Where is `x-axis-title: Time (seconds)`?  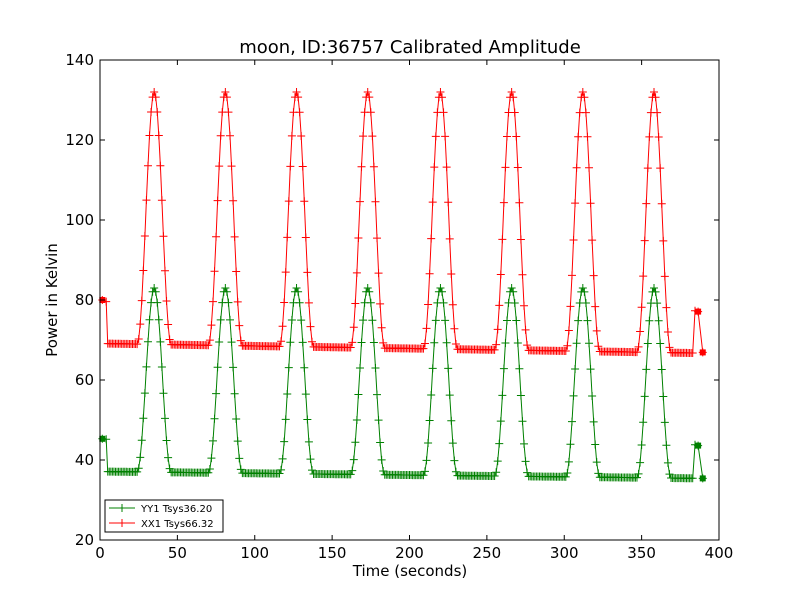
x-axis-title: Time (seconds) is located at coordinates (410, 571).